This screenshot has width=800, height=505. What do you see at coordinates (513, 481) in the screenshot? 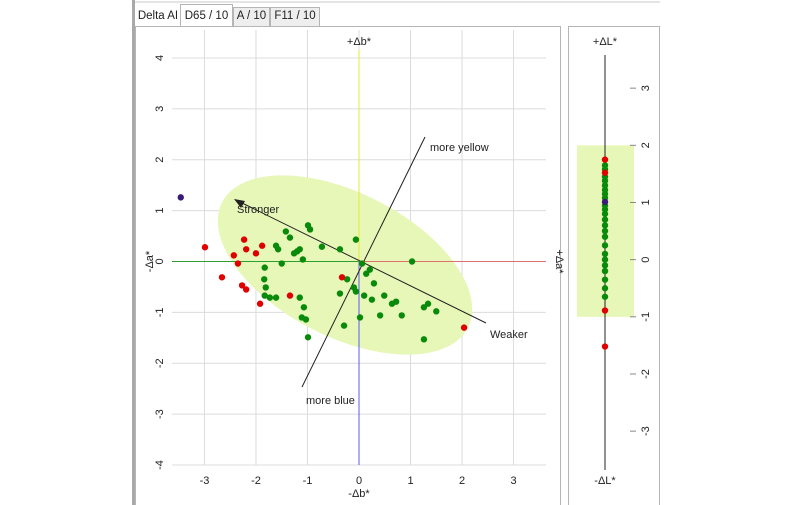
I see `x-tick-label: 3` at bounding box center [513, 481].